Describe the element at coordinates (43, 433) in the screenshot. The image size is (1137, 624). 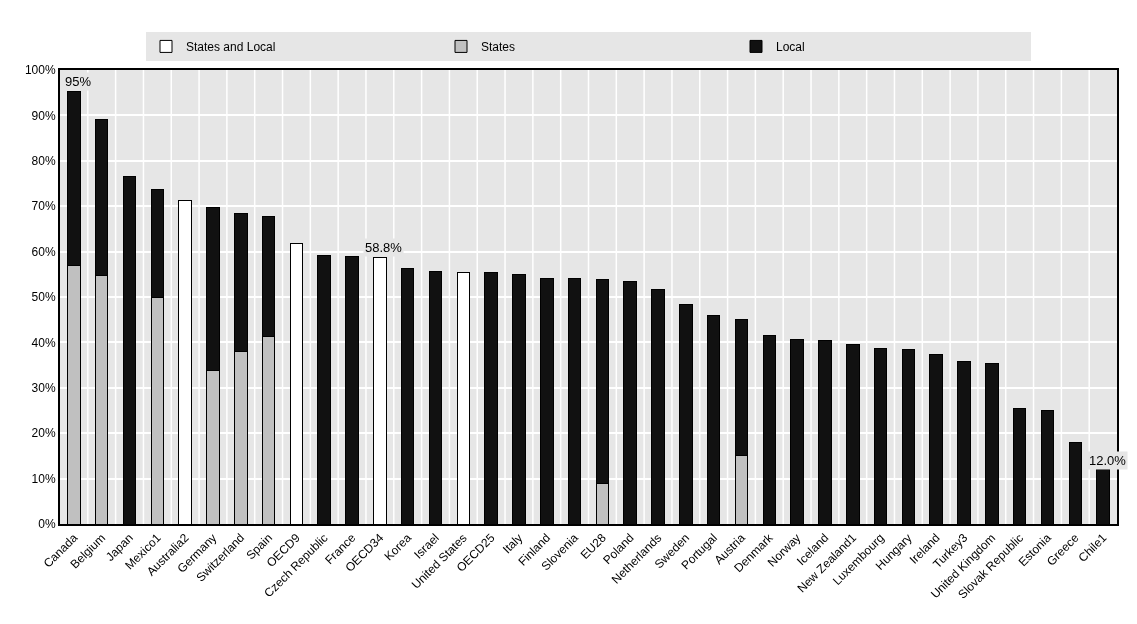
I see `y-tick-label: 20%` at that location.